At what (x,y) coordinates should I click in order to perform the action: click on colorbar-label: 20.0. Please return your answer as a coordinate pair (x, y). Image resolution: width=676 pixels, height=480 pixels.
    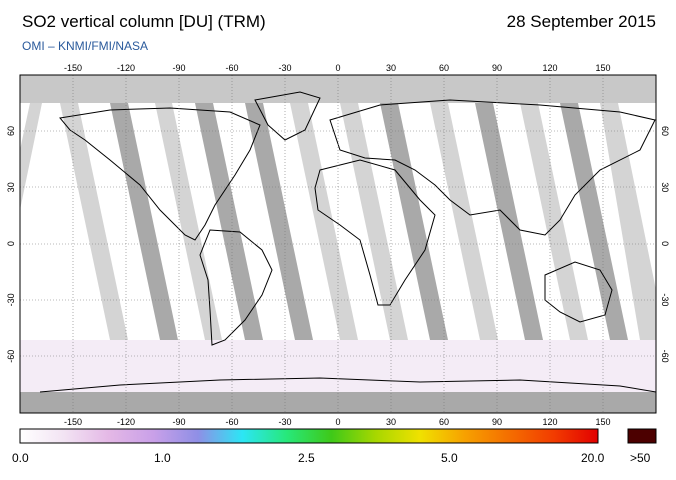
    Looking at the image, I should click on (593, 458).